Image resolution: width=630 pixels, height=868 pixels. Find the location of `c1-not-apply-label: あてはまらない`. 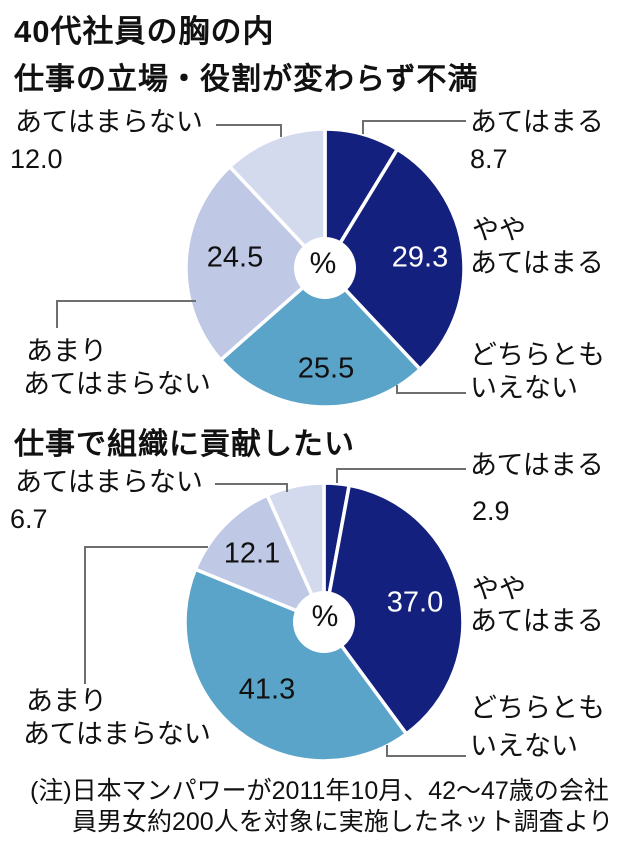

c1-not-apply-label: あてはまらない is located at coordinates (109, 122).